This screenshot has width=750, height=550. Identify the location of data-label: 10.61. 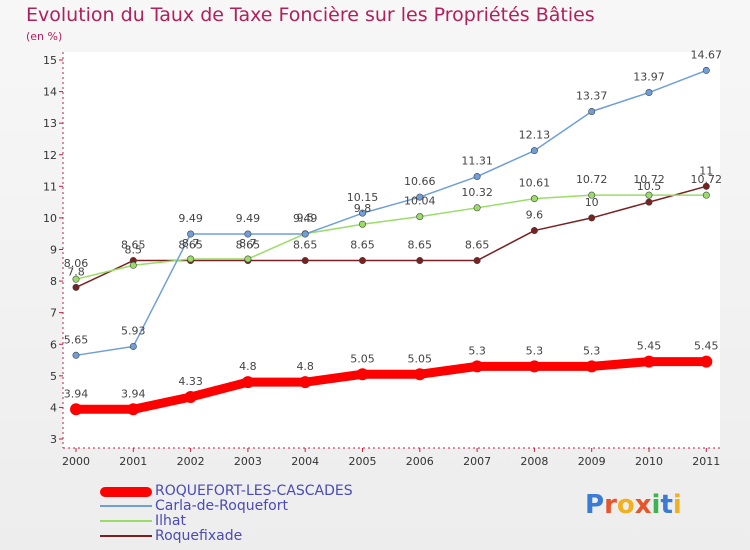
(535, 183).